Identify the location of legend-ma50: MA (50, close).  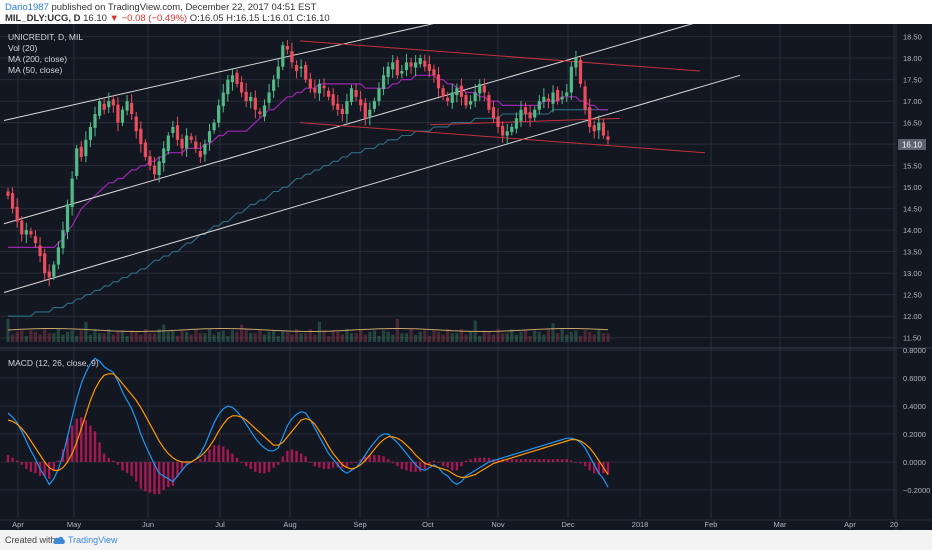
(35, 70).